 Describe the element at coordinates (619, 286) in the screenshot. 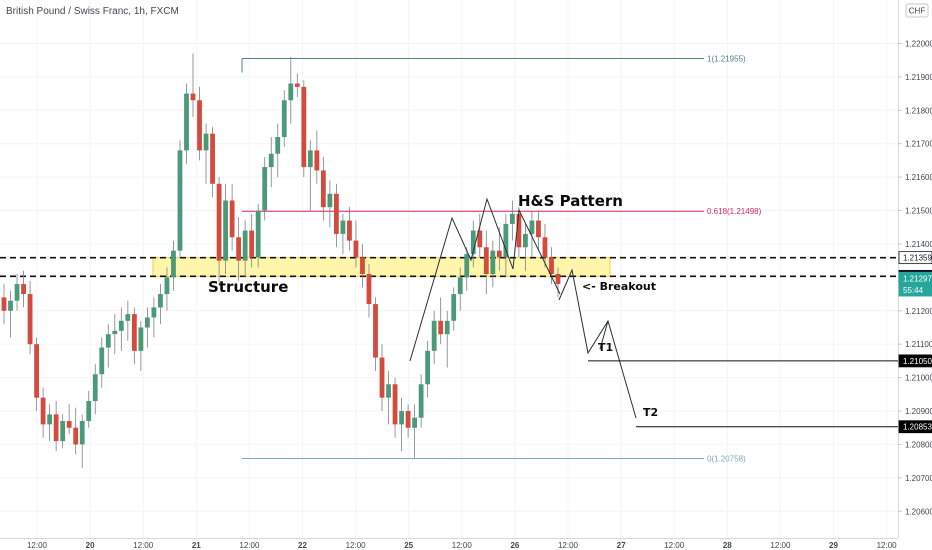

I see `breakout-annotation: <- Breakout` at that location.